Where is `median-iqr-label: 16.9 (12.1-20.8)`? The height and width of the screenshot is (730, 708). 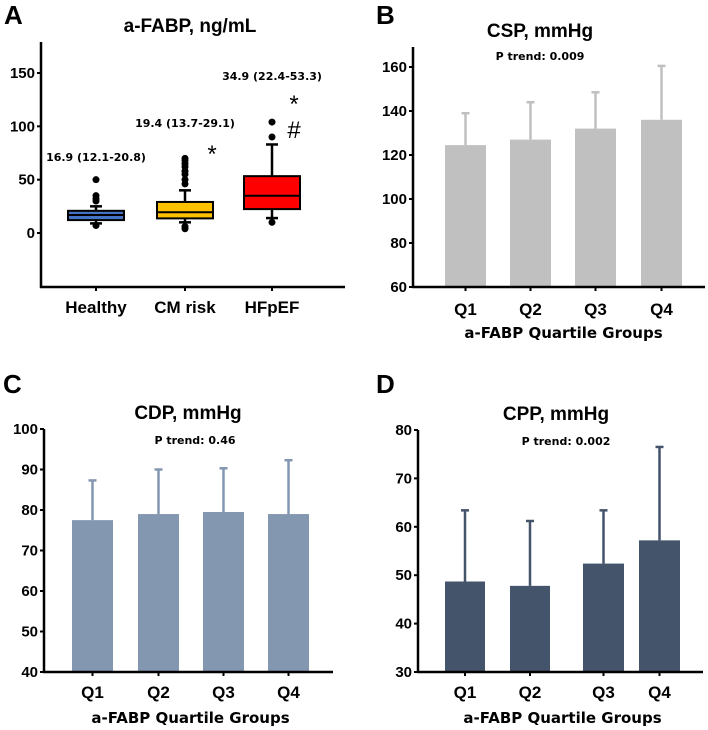 median-iqr-label: 16.9 (12.1-20.8) is located at coordinates (96, 157).